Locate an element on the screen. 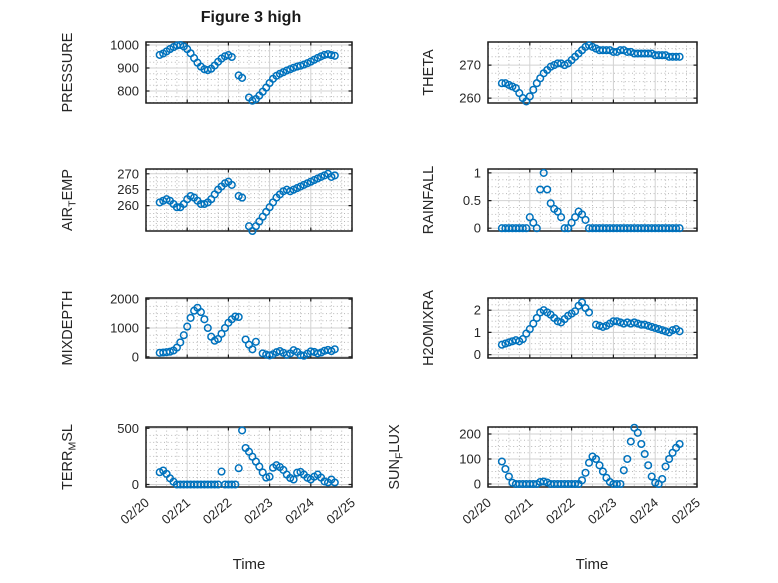 The width and height of the screenshot is (778, 583). subplot-rainfall: 0 0.5 1 RAINFALL is located at coordinates (559, 200).